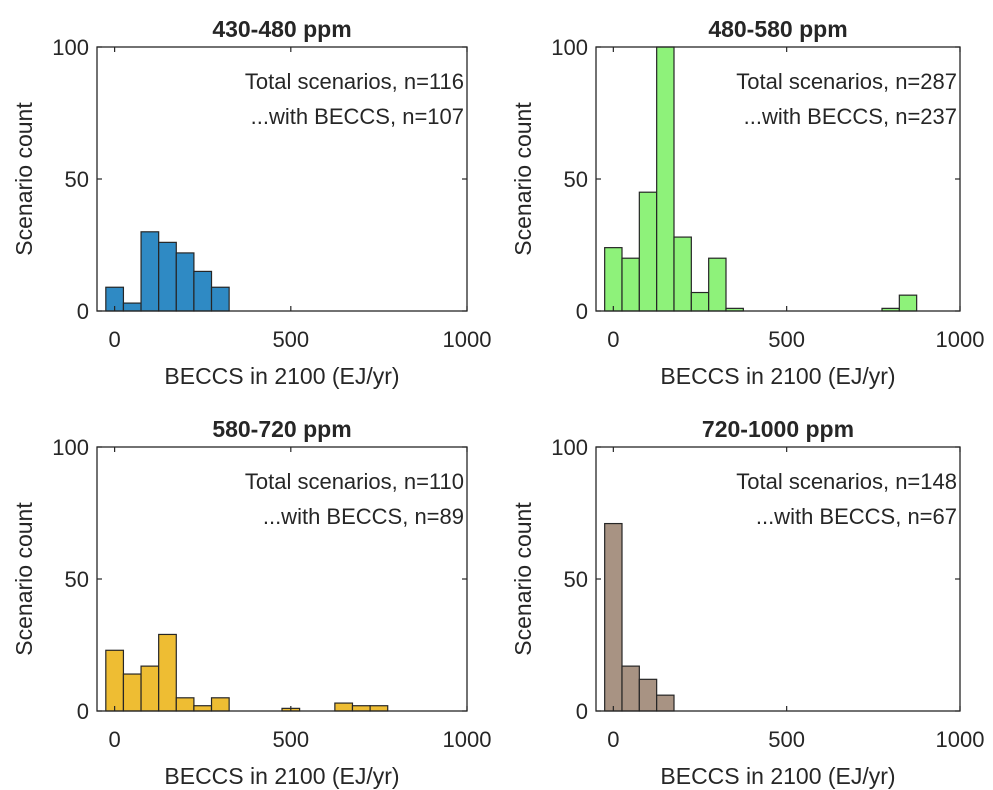 Image resolution: width=993 pixels, height=790 pixels. What do you see at coordinates (846, 81) in the screenshot?
I see `scenario-count-annotation: Total scenarios, n=287` at bounding box center [846, 81].